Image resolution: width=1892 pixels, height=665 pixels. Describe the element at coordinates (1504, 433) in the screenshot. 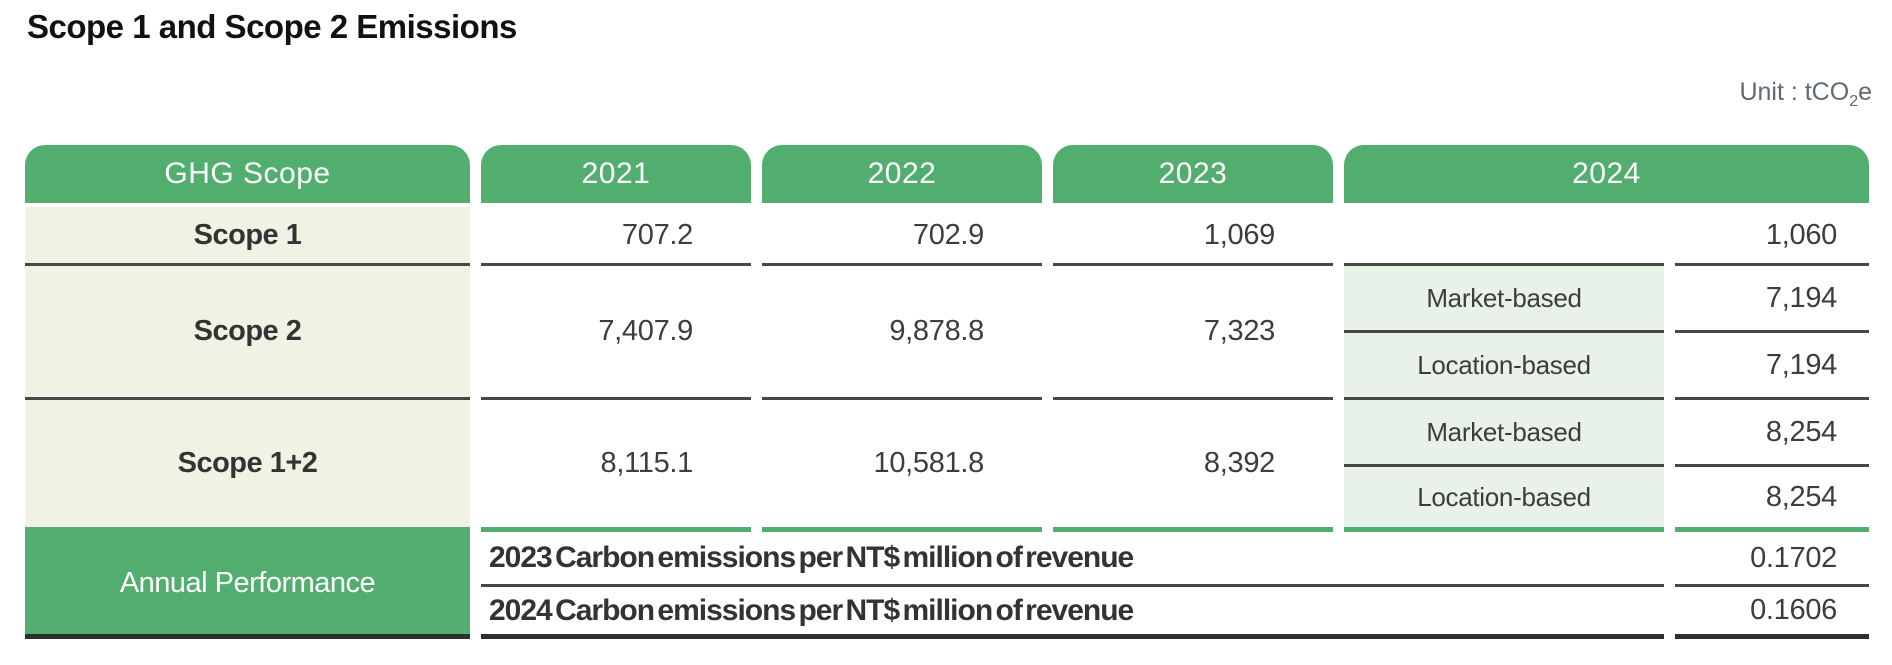

I see `cell-scope12-market-label: Market-based` at that location.